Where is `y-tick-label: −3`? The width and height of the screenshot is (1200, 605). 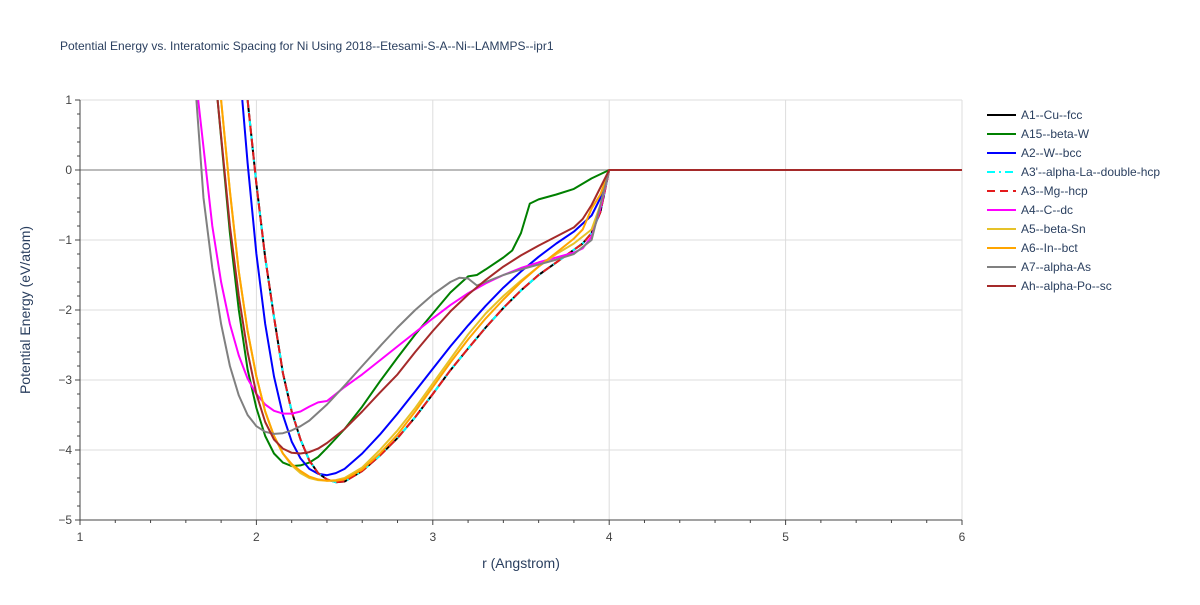 y-tick-label: −3 is located at coordinates (65, 380).